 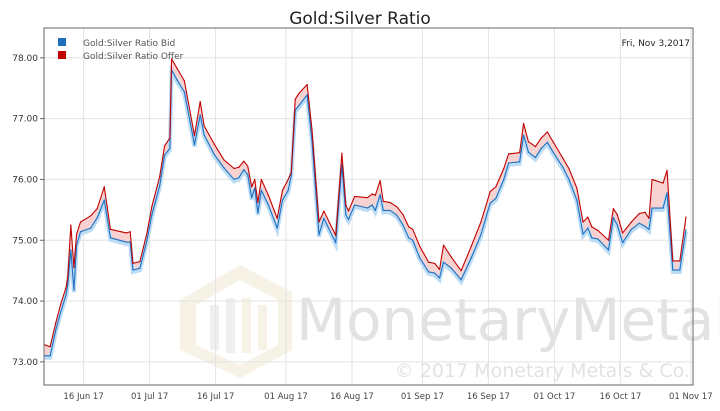 I want to click on x-tick-label: 01 Oct 17, so click(x=555, y=397).